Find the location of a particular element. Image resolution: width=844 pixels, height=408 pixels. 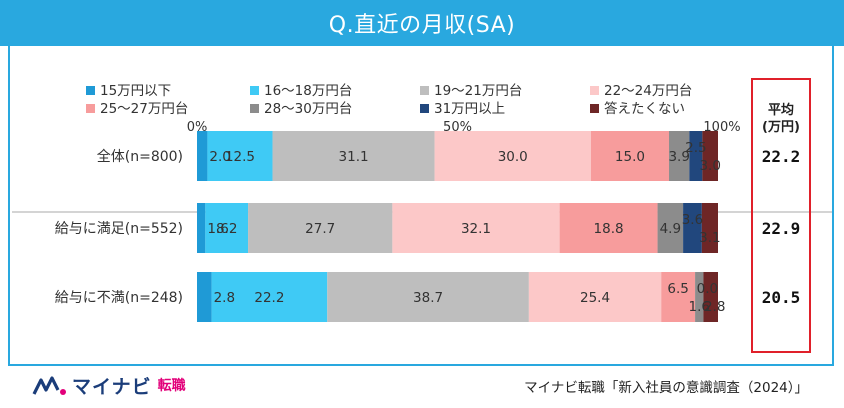

average-header: 平均 is located at coordinates (781, 110).